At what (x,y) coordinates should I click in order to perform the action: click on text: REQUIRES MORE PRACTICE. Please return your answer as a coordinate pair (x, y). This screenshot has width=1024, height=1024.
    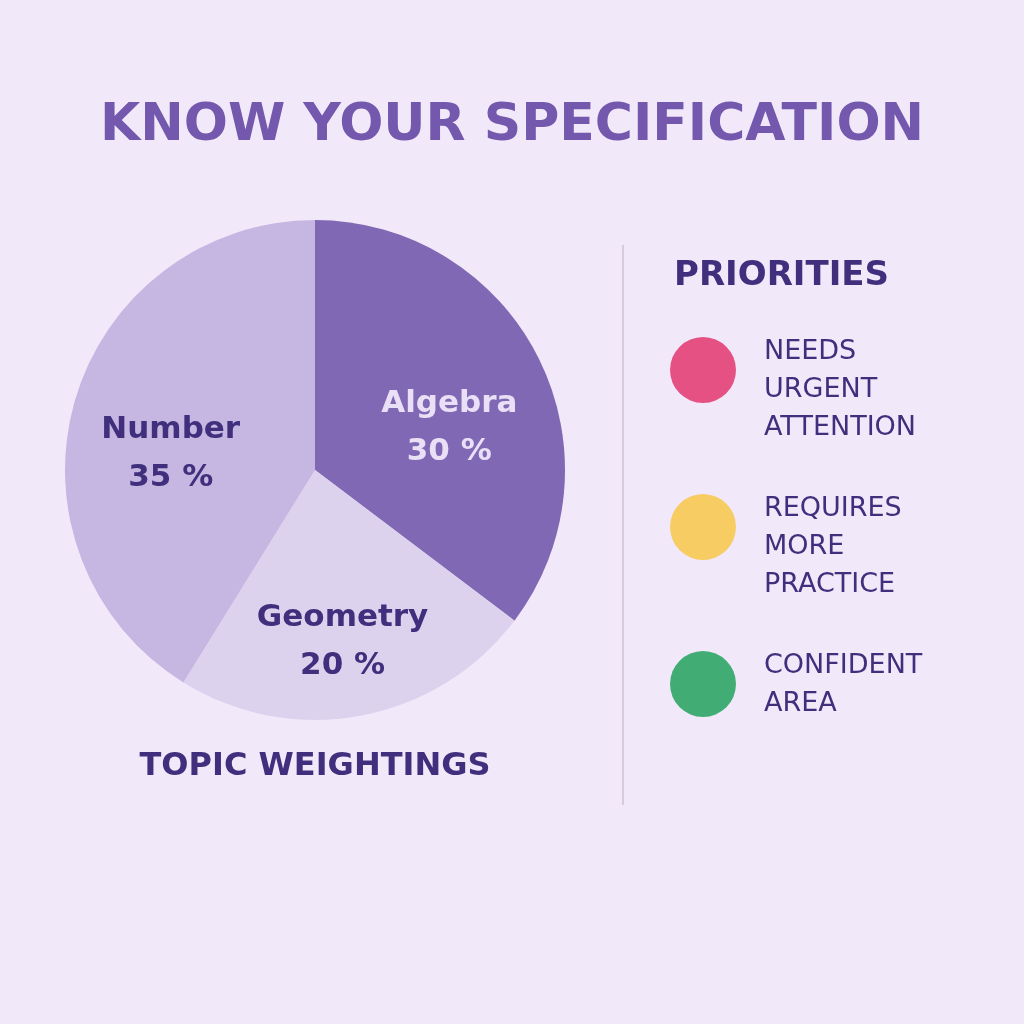
    Looking at the image, I should click on (833, 545).